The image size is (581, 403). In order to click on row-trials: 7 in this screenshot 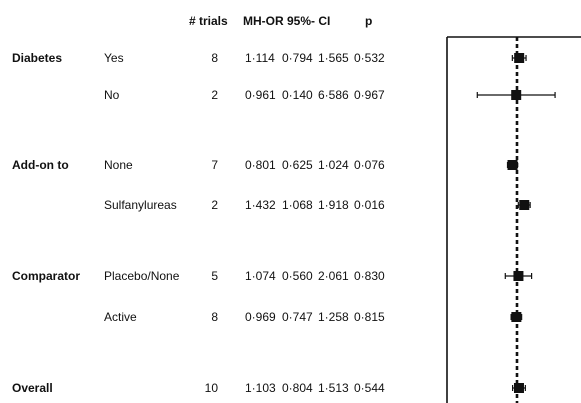, I will do `click(214, 165)`.